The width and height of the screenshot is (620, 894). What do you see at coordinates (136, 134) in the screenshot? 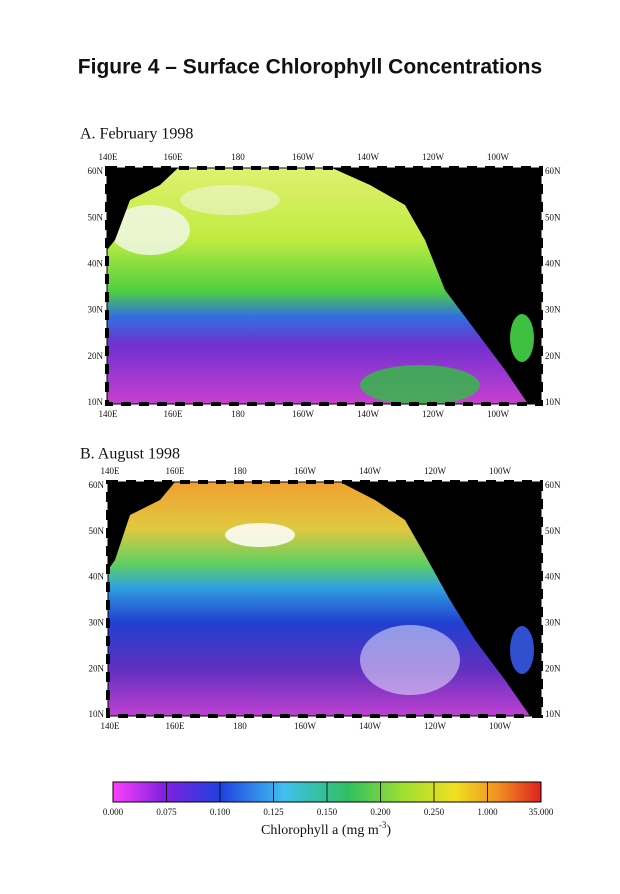
I see `panel-label: A. February 1998` at bounding box center [136, 134].